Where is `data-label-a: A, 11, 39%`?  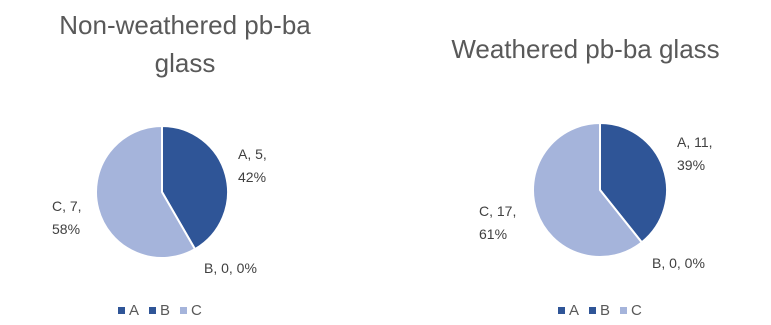 data-label-a: A, 11, 39% is located at coordinates (695, 153).